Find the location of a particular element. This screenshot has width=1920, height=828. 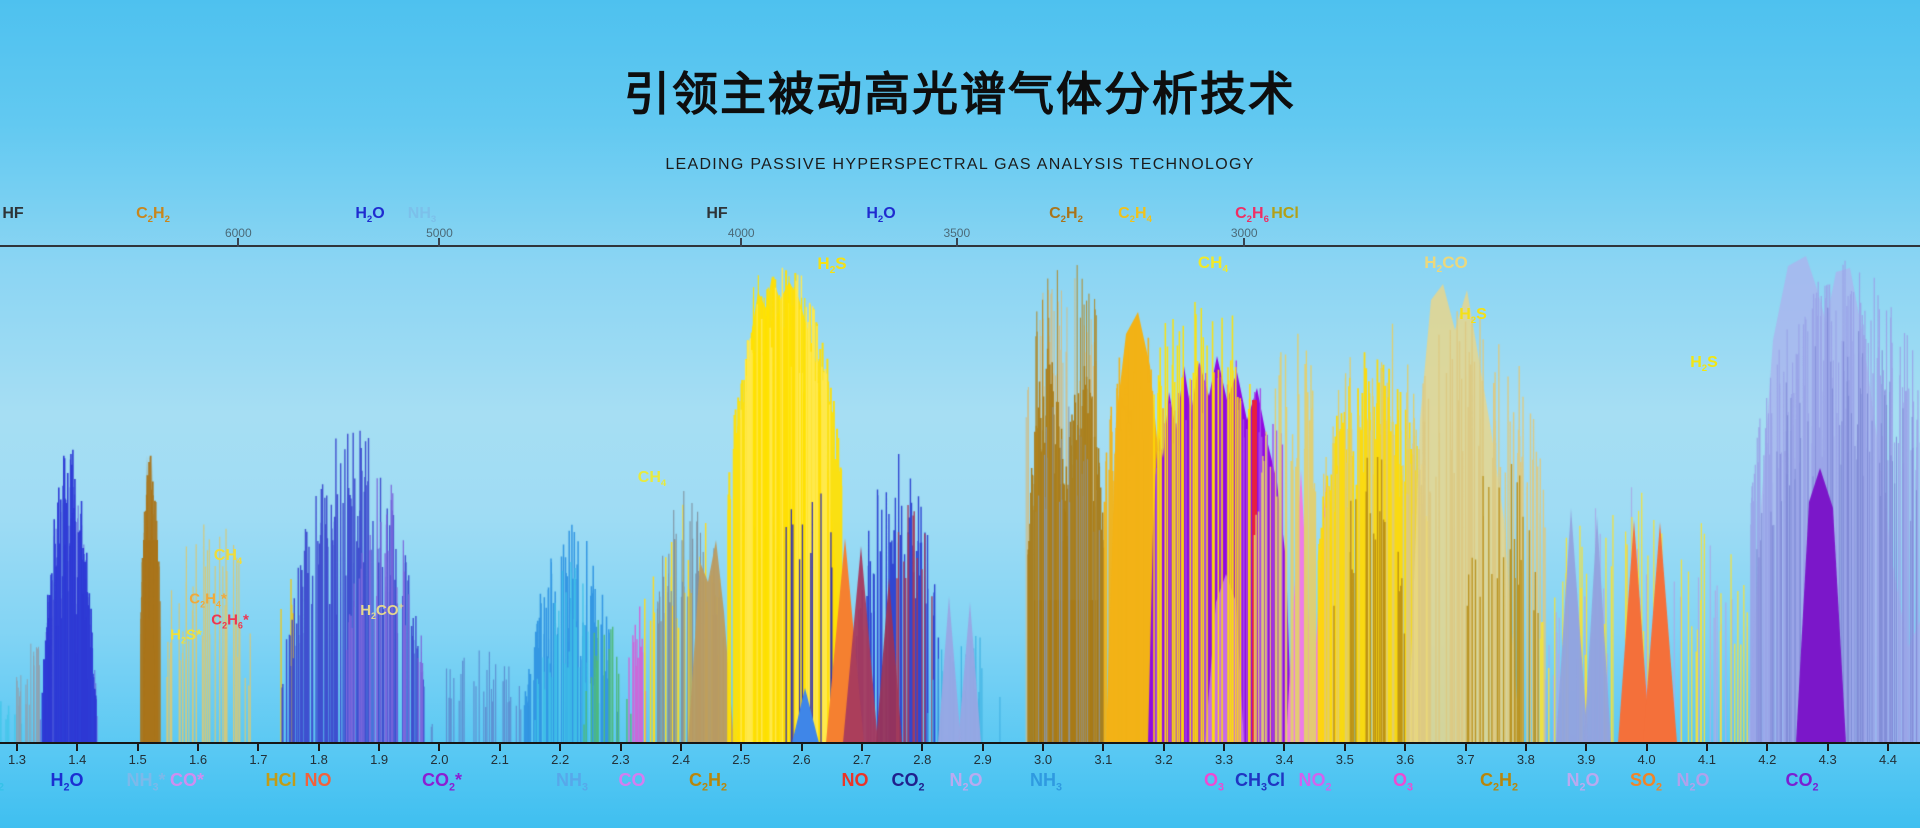

inner-gas-label: C2H4* is located at coordinates (208, 600).